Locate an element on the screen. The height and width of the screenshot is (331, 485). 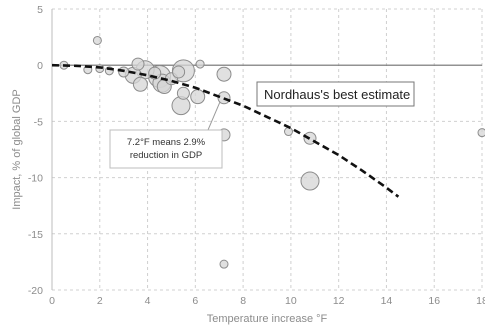
x-tick-label-8: 16 is located at coordinates (434, 301).